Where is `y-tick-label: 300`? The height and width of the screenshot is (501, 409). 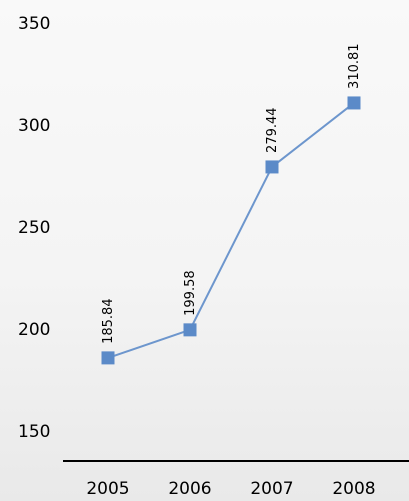
y-tick-label: 300 is located at coordinates (34, 126).